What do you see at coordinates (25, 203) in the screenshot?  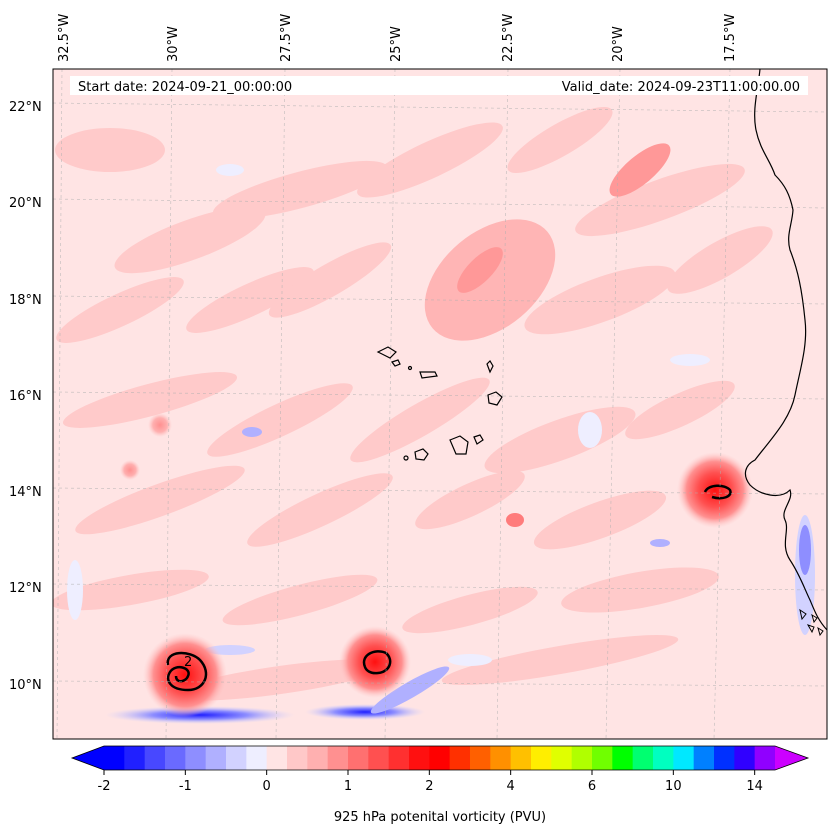 I see `lat-label: 20°N` at bounding box center [25, 203].